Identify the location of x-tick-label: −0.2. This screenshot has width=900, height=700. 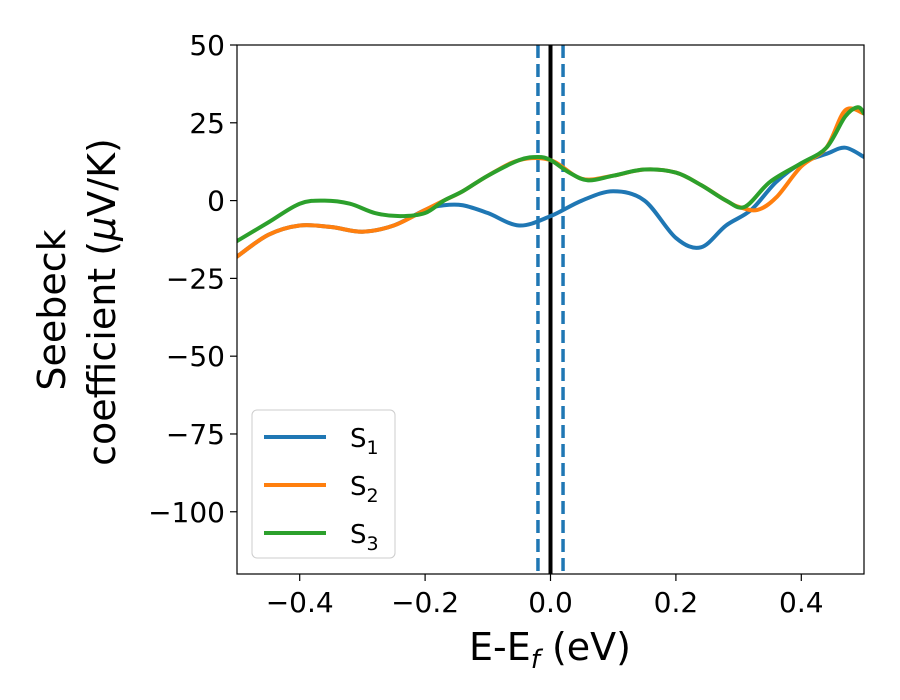
(425, 602).